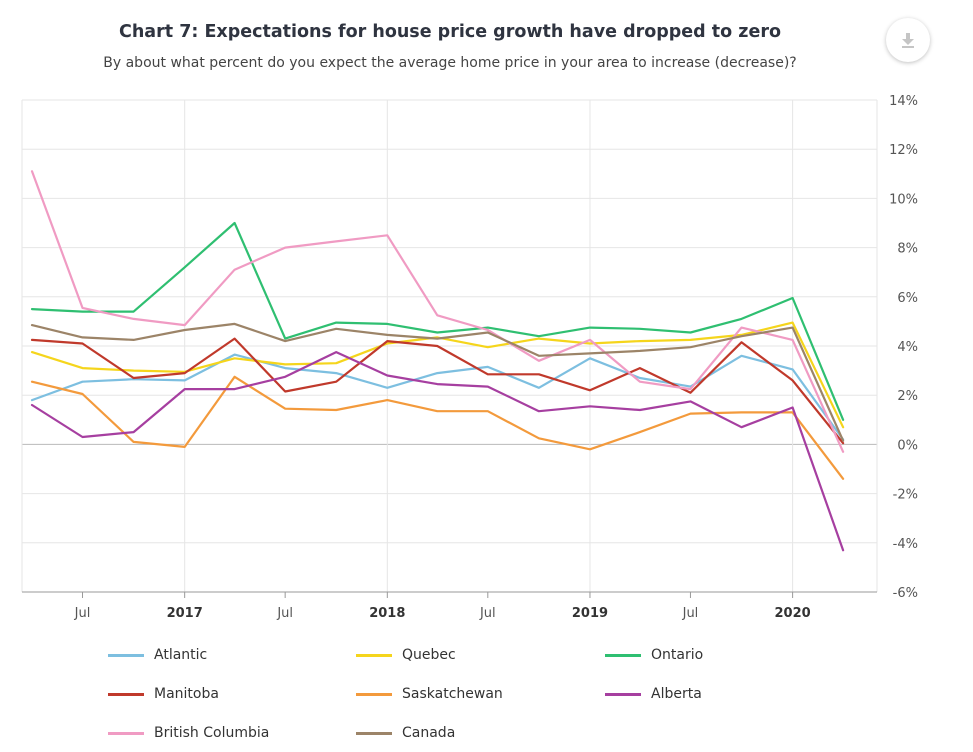  I want to click on series-line-canada, so click(437, 382).